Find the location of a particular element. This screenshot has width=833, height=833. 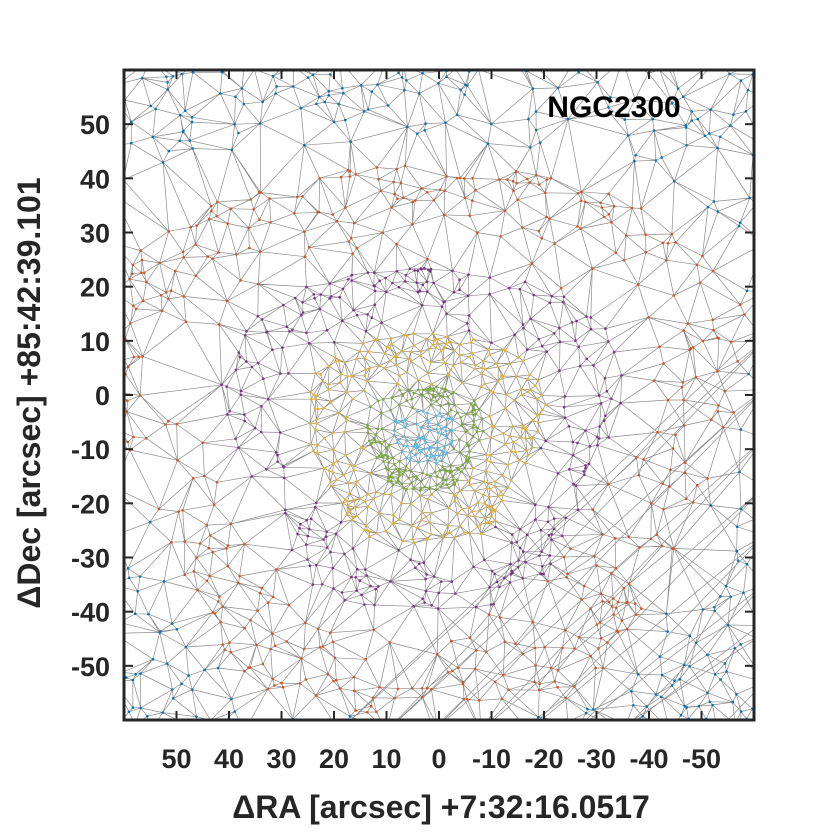

y-tick-label: 50 is located at coordinates (95, 125).